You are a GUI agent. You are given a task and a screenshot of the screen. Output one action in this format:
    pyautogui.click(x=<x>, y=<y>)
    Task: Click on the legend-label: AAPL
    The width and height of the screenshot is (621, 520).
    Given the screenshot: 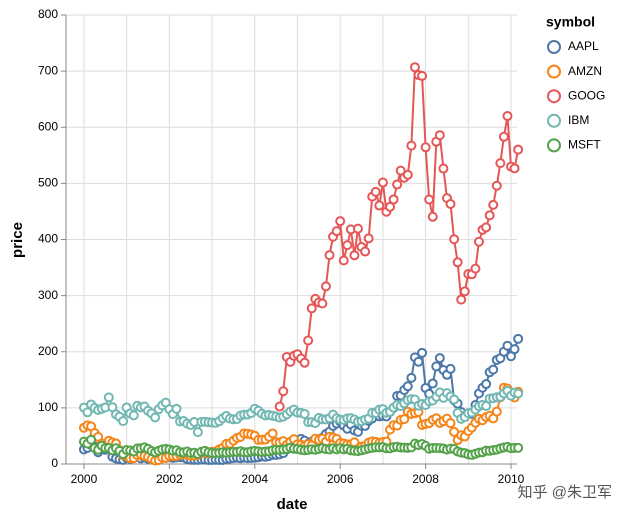 What is the action you would take?
    pyautogui.click(x=583, y=46)
    